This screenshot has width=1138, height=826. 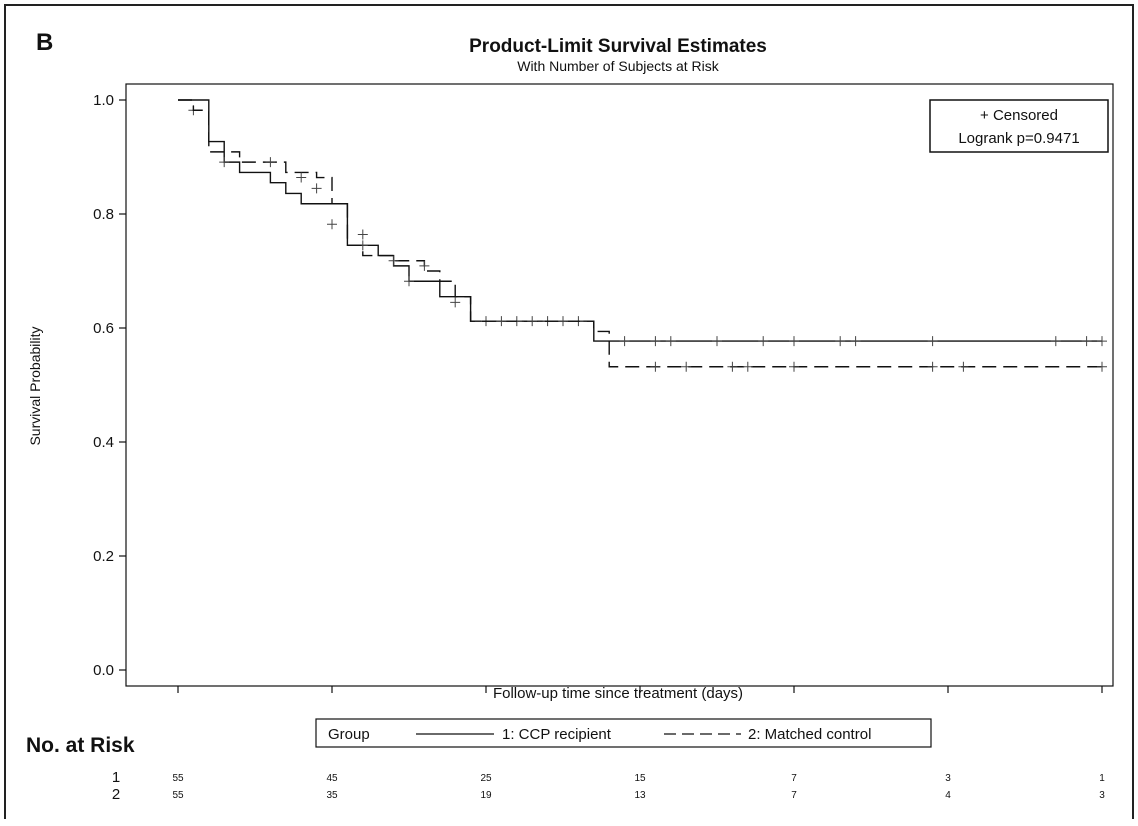 I want to click on y-tick-label: 1.0, so click(x=103, y=100).